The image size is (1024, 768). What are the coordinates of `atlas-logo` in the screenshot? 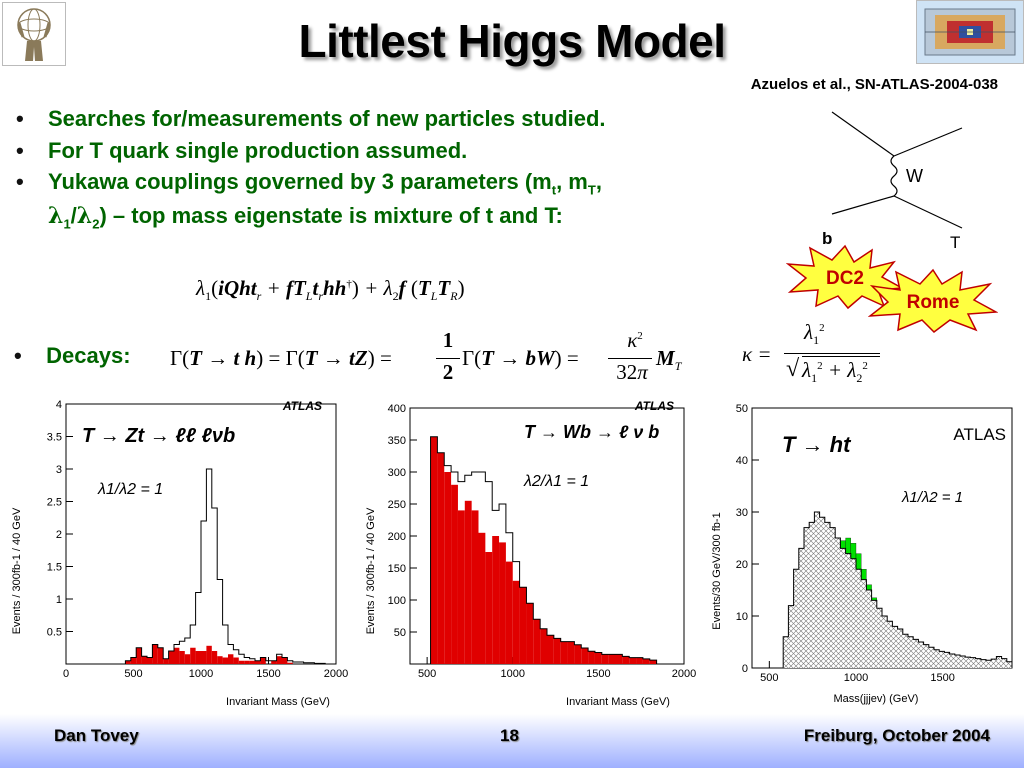 It's located at (34, 34).